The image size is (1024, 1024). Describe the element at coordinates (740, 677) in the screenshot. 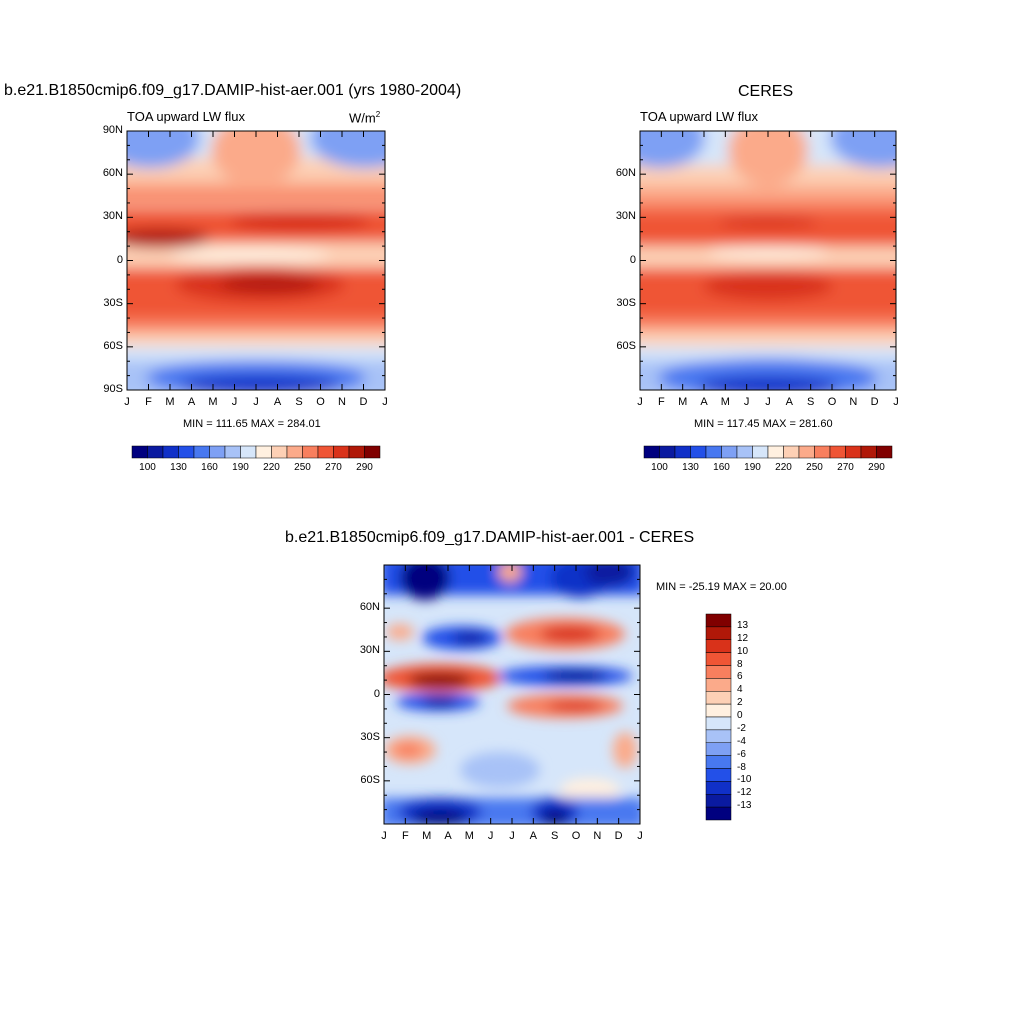

I see `panel3-colorbar-label: 6` at that location.